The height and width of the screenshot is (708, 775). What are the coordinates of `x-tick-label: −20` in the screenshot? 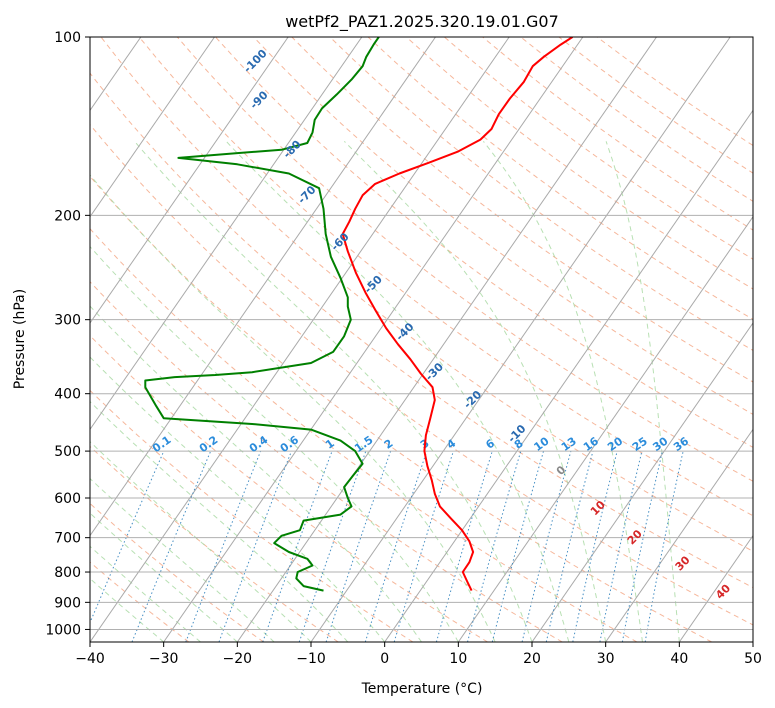 It's located at (238, 659).